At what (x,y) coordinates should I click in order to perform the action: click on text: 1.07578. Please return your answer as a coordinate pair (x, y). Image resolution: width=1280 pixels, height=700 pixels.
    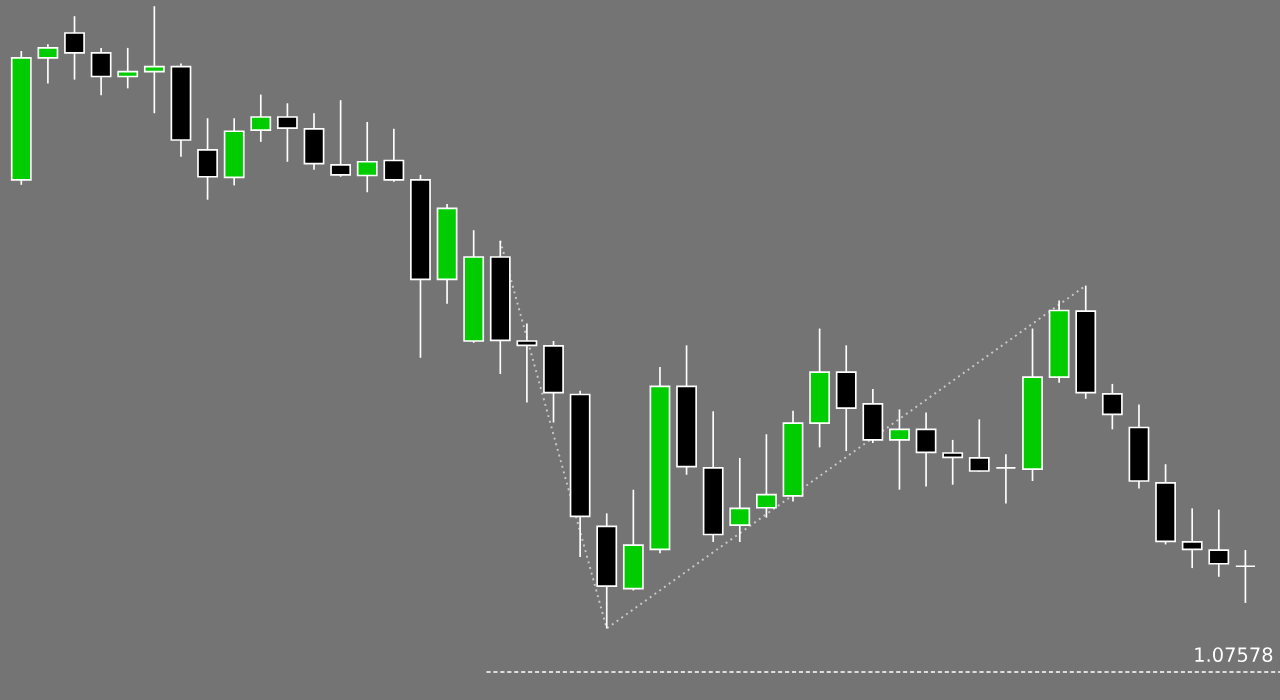
    Looking at the image, I should click on (1234, 655).